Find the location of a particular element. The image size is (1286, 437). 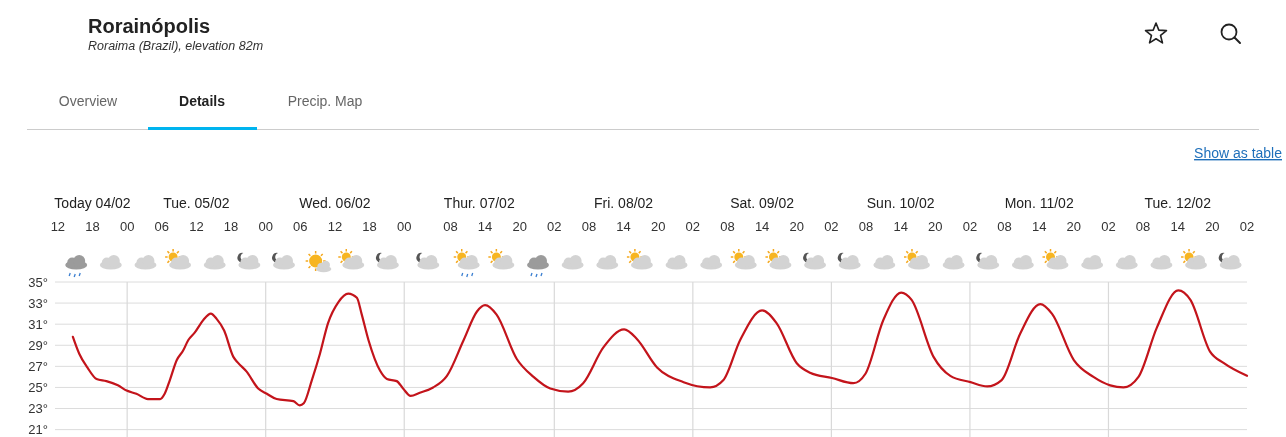

chart-title: Rorainópolis is located at coordinates (149, 26).